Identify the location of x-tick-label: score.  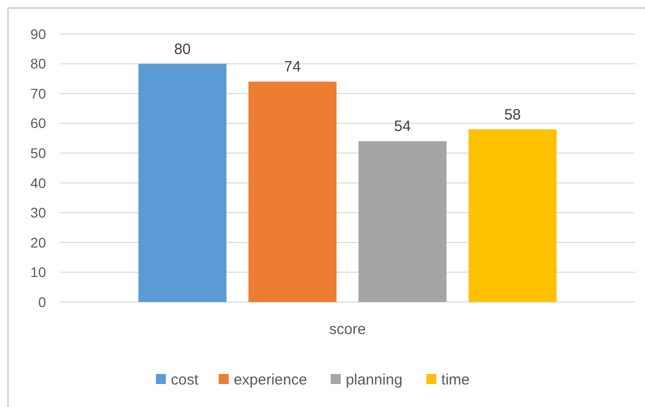
(347, 329).